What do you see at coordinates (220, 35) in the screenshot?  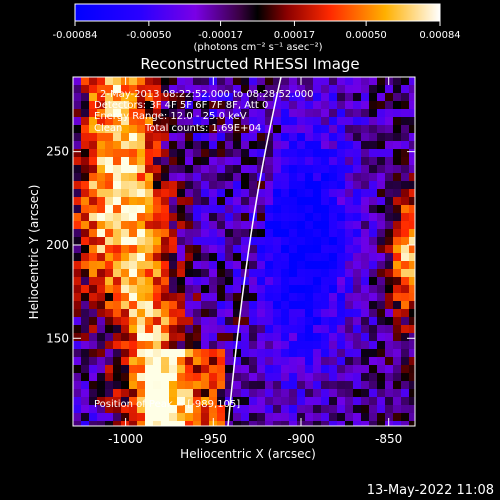 I see `colorbar-tick-label: -0.00017` at bounding box center [220, 35].